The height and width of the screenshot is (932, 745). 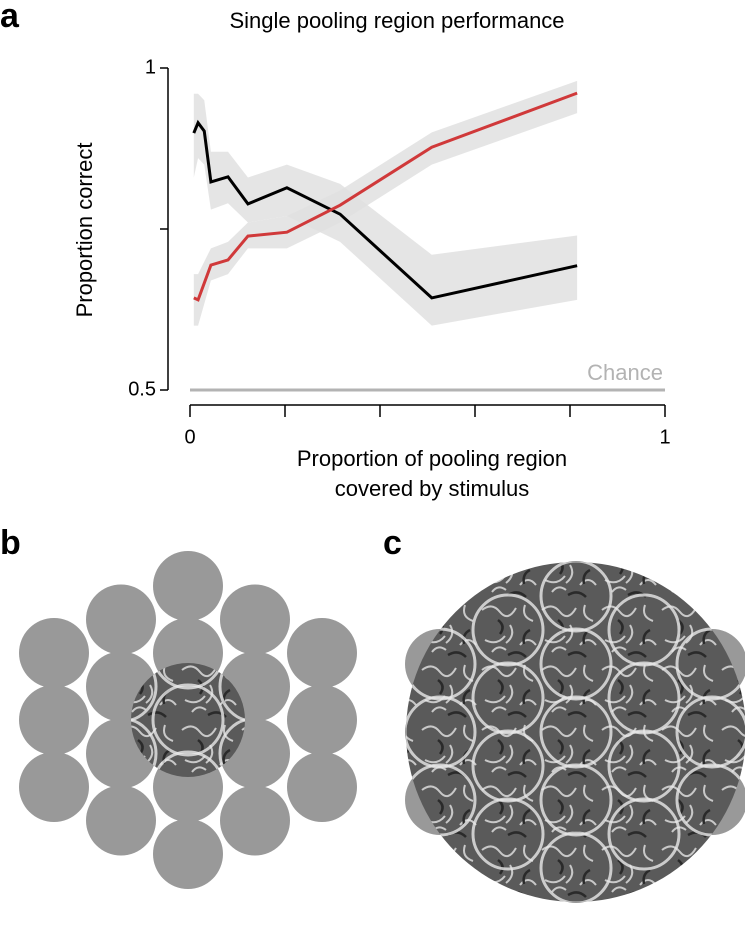 What do you see at coordinates (396, 20) in the screenshot?
I see `chart-title: Single pooling region performance` at bounding box center [396, 20].